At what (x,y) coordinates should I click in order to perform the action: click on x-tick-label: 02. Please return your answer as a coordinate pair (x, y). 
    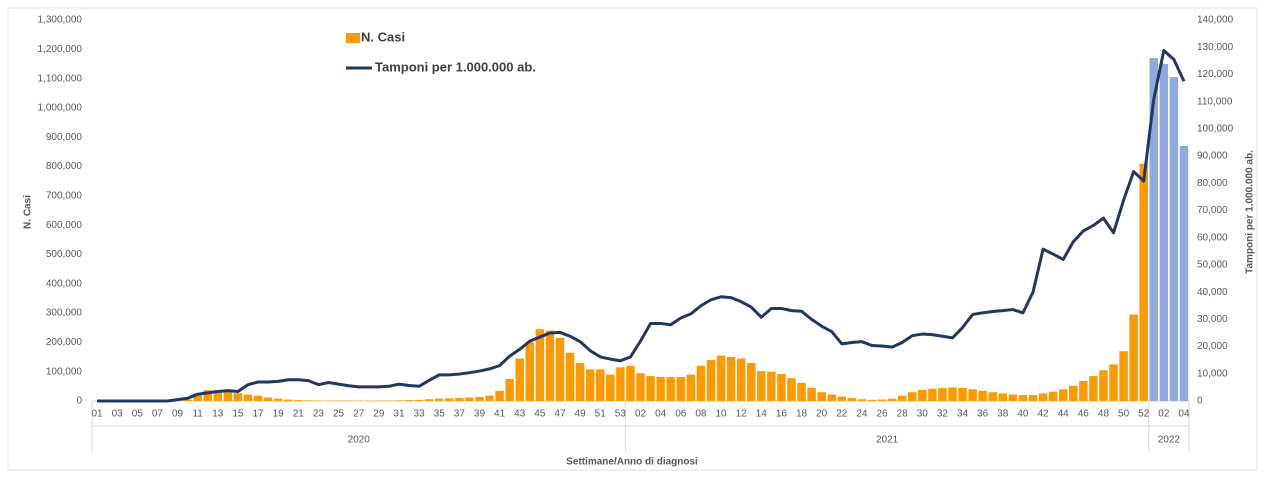
    Looking at the image, I should click on (1164, 414).